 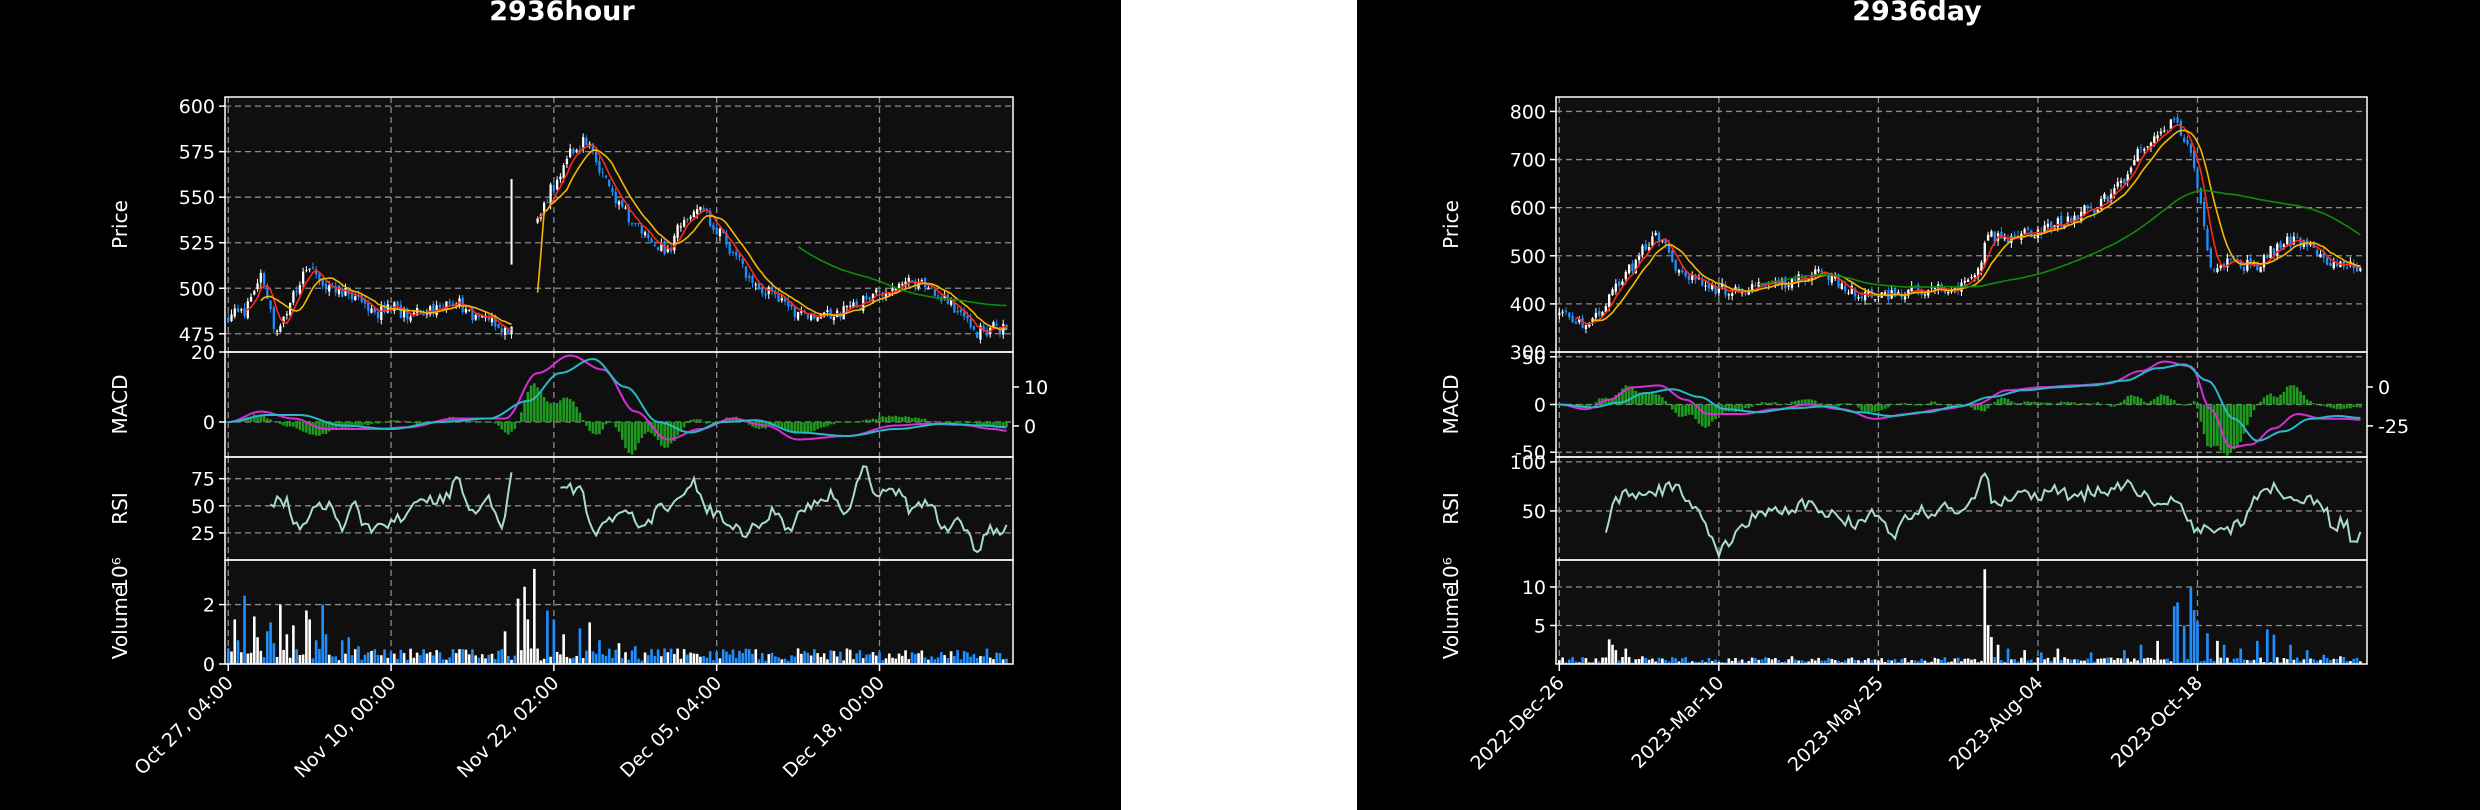 I want to click on rsi-tick-label: 25, so click(x=203, y=534).